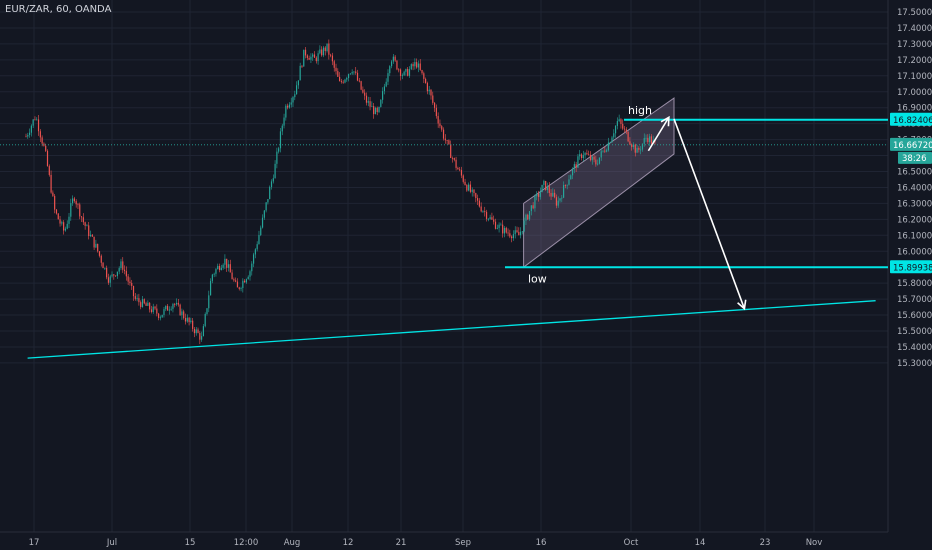  I want to click on x-tick-label: 17, so click(34, 543).